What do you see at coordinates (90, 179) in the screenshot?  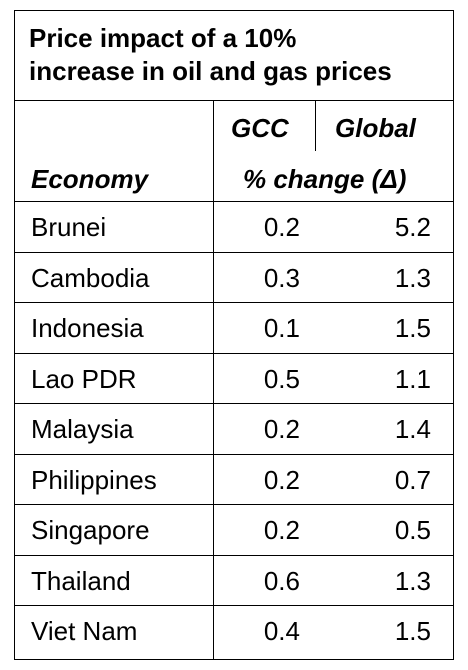 I see `header-economy: Economy` at bounding box center [90, 179].